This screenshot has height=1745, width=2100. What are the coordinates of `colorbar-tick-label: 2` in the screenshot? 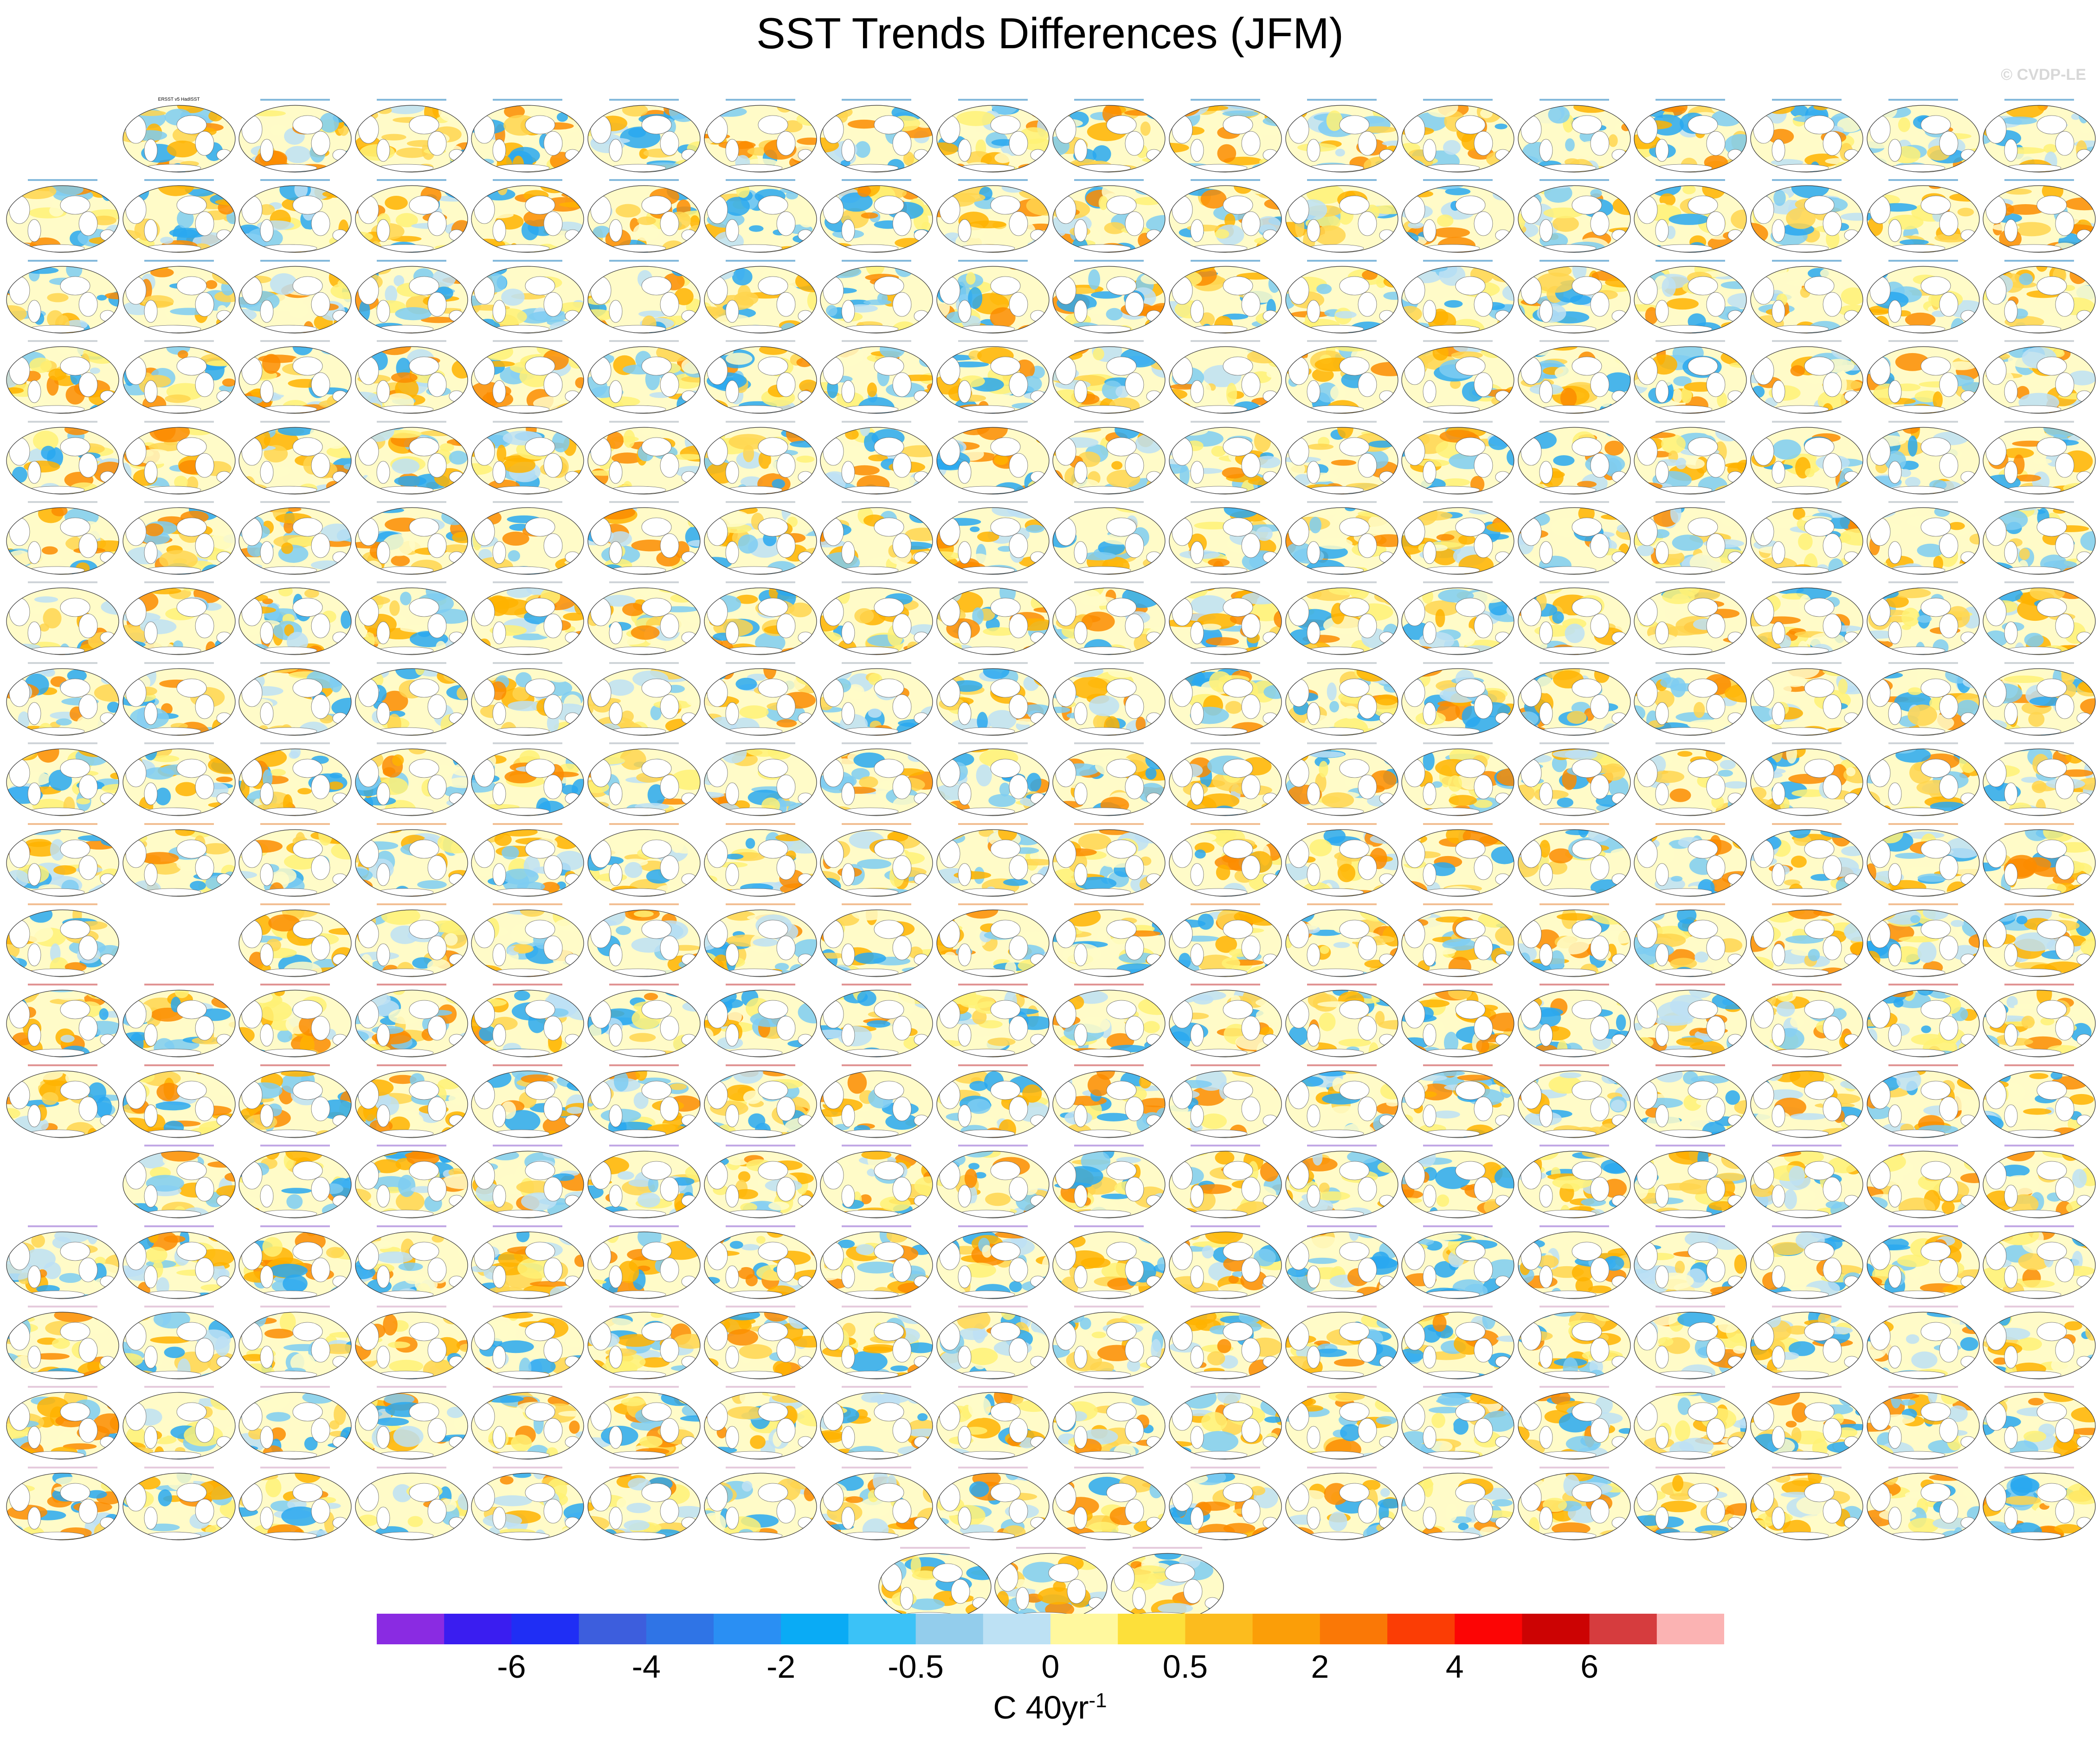 It's located at (1320, 1666).